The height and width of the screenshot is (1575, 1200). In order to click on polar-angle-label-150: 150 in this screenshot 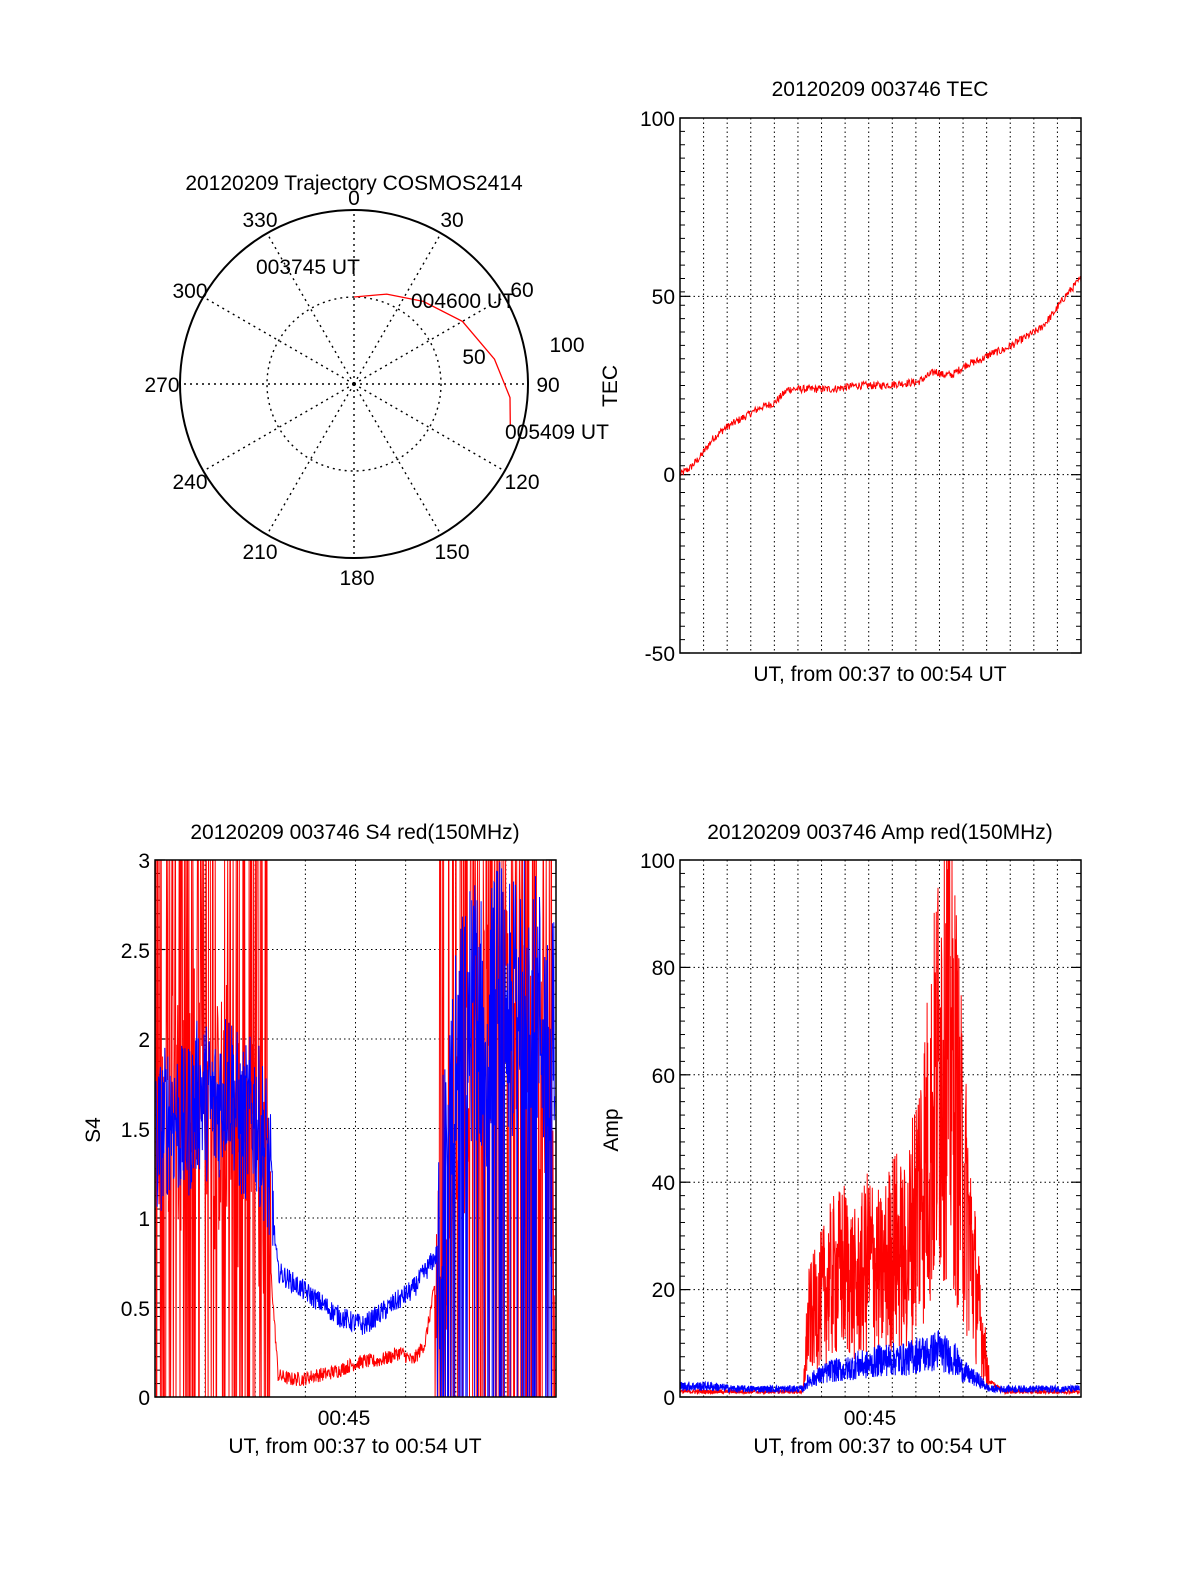, I will do `click(451, 552)`.